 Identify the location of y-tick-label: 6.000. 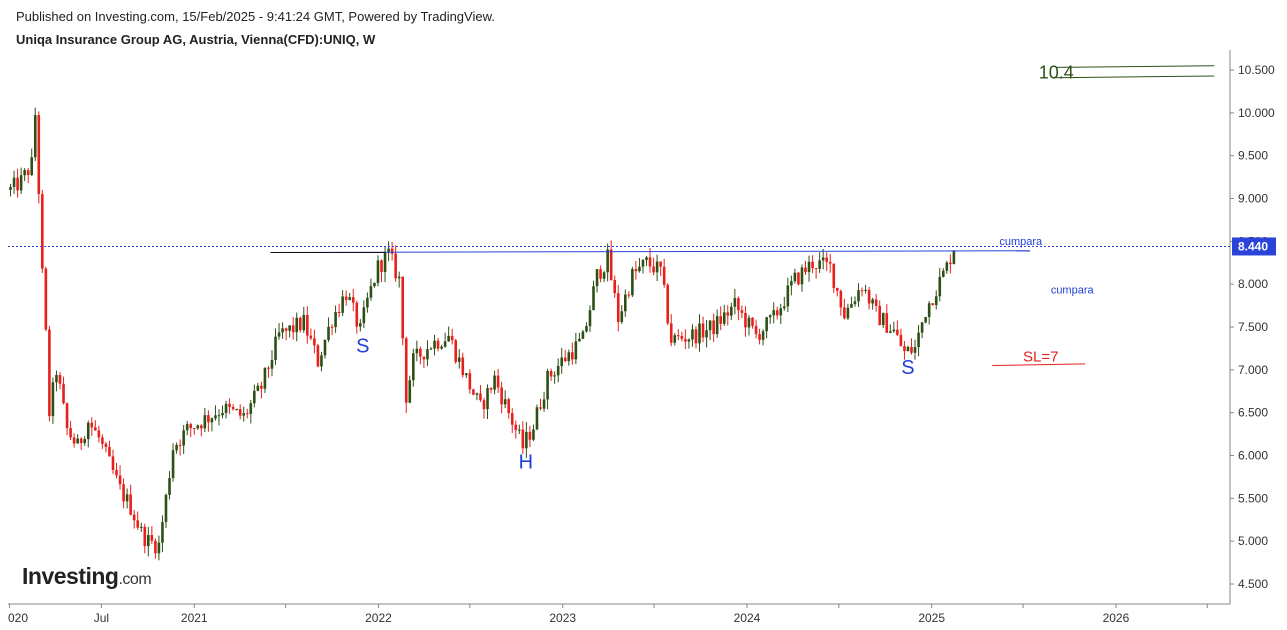
(1253, 456).